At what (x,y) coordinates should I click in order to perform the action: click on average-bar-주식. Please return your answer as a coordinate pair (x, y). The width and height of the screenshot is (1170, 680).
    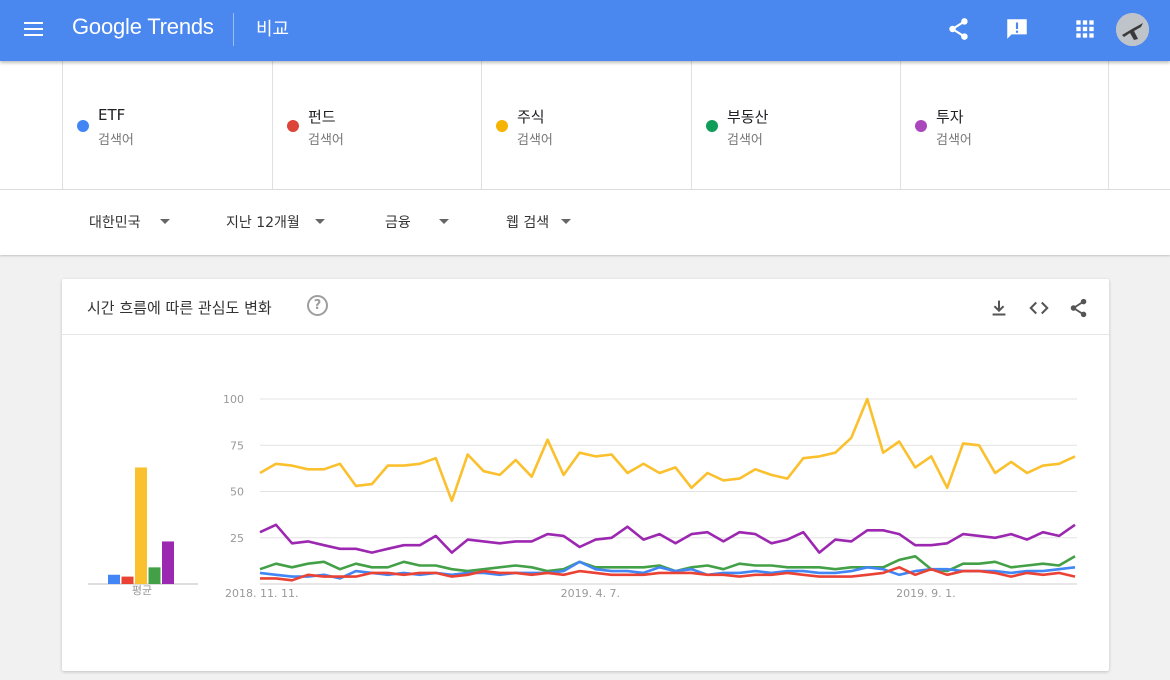
    Looking at the image, I should click on (141, 525).